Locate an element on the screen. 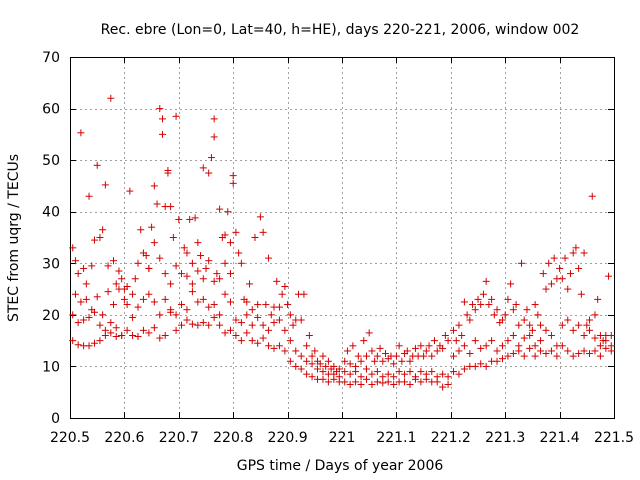 Image resolution: width=640 pixels, height=480 pixels. x-tick-label: 220.6 is located at coordinates (124, 438).